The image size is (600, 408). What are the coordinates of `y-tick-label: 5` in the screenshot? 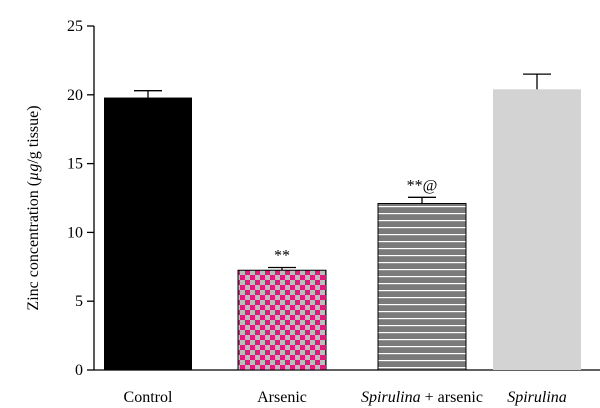 It's located at (79, 301).